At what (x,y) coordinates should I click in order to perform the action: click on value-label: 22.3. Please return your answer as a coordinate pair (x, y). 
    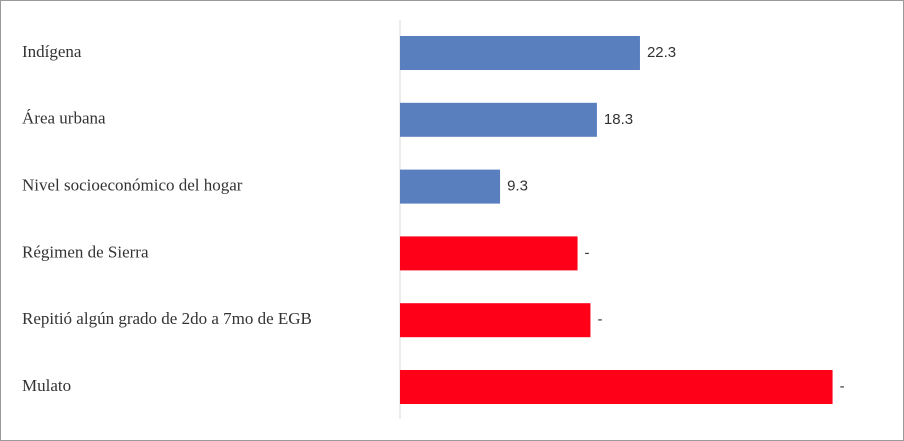
    Looking at the image, I should click on (661, 52).